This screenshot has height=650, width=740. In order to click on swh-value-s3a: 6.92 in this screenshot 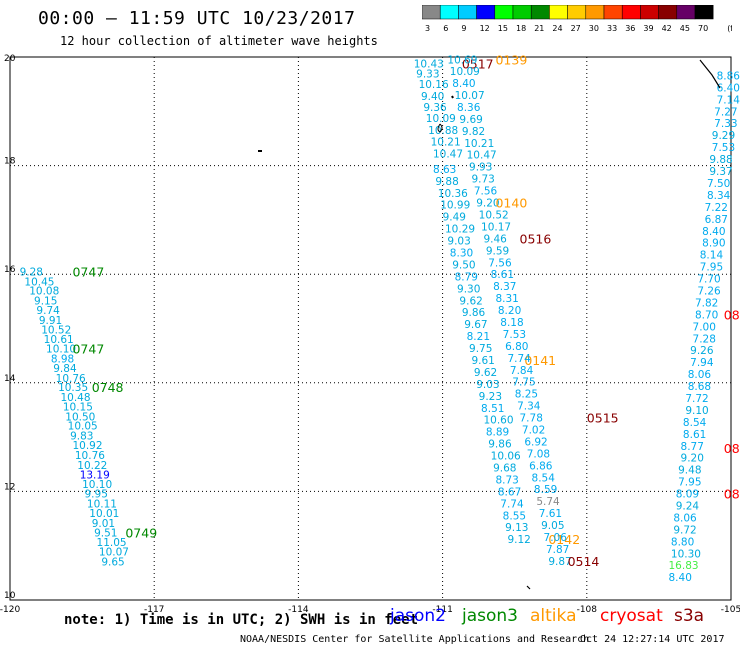, I will do `click(535, 442)`.